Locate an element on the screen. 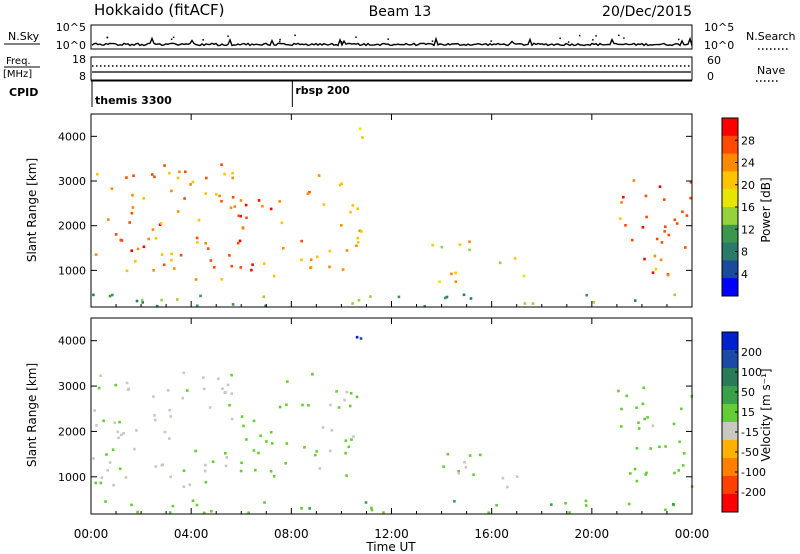  velocity-colorbar-tick-label: -15 is located at coordinates (750, 432).